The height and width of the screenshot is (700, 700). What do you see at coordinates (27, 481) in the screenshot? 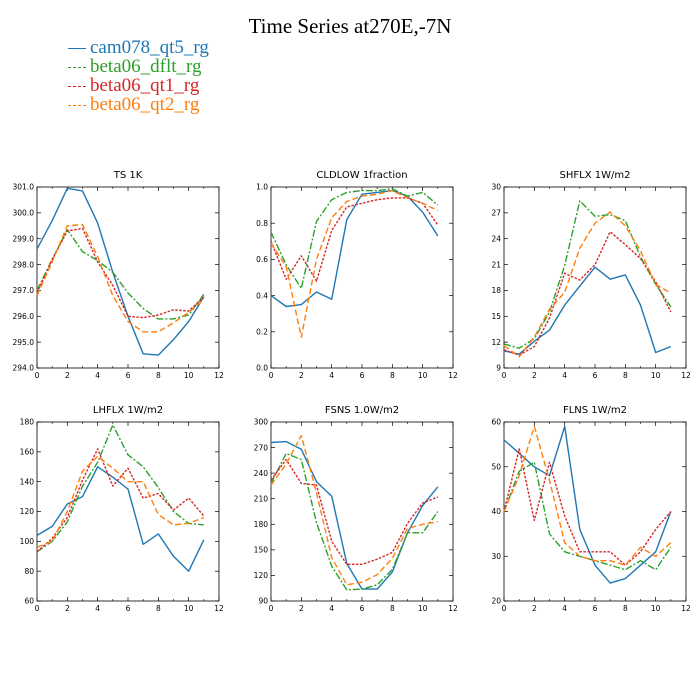
I see `y-tick-label: 140` at bounding box center [27, 481].